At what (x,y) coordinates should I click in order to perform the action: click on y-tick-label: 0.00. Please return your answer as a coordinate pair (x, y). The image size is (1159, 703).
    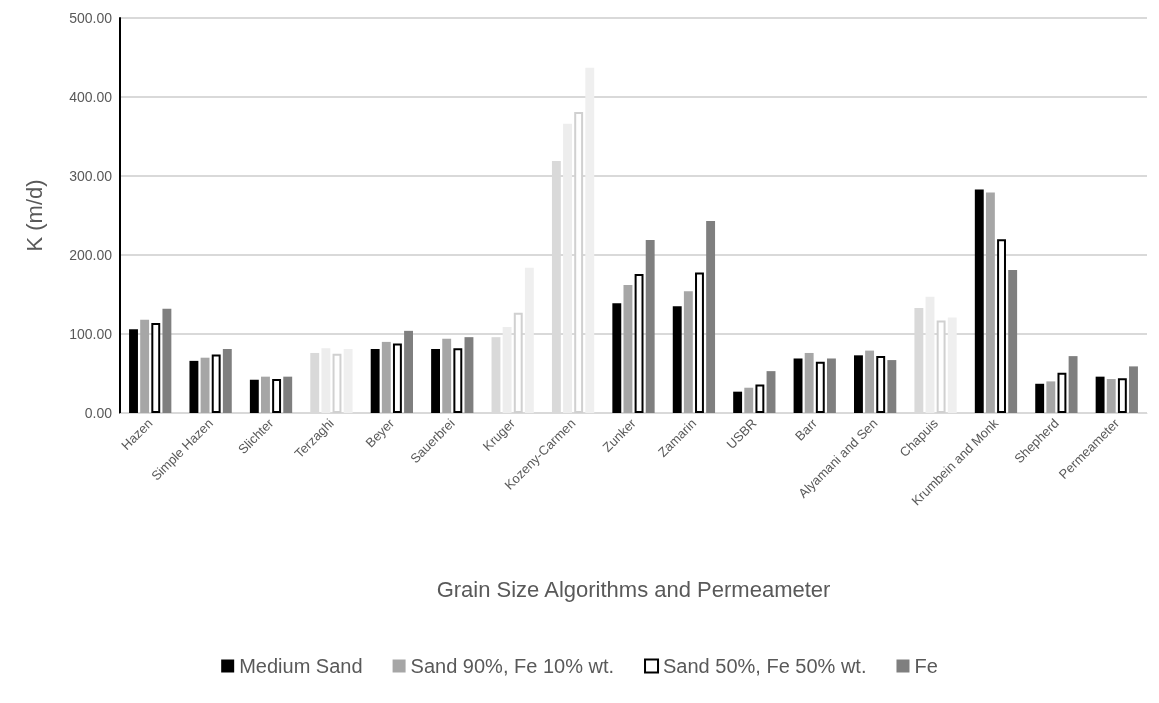
    Looking at the image, I should click on (98, 413).